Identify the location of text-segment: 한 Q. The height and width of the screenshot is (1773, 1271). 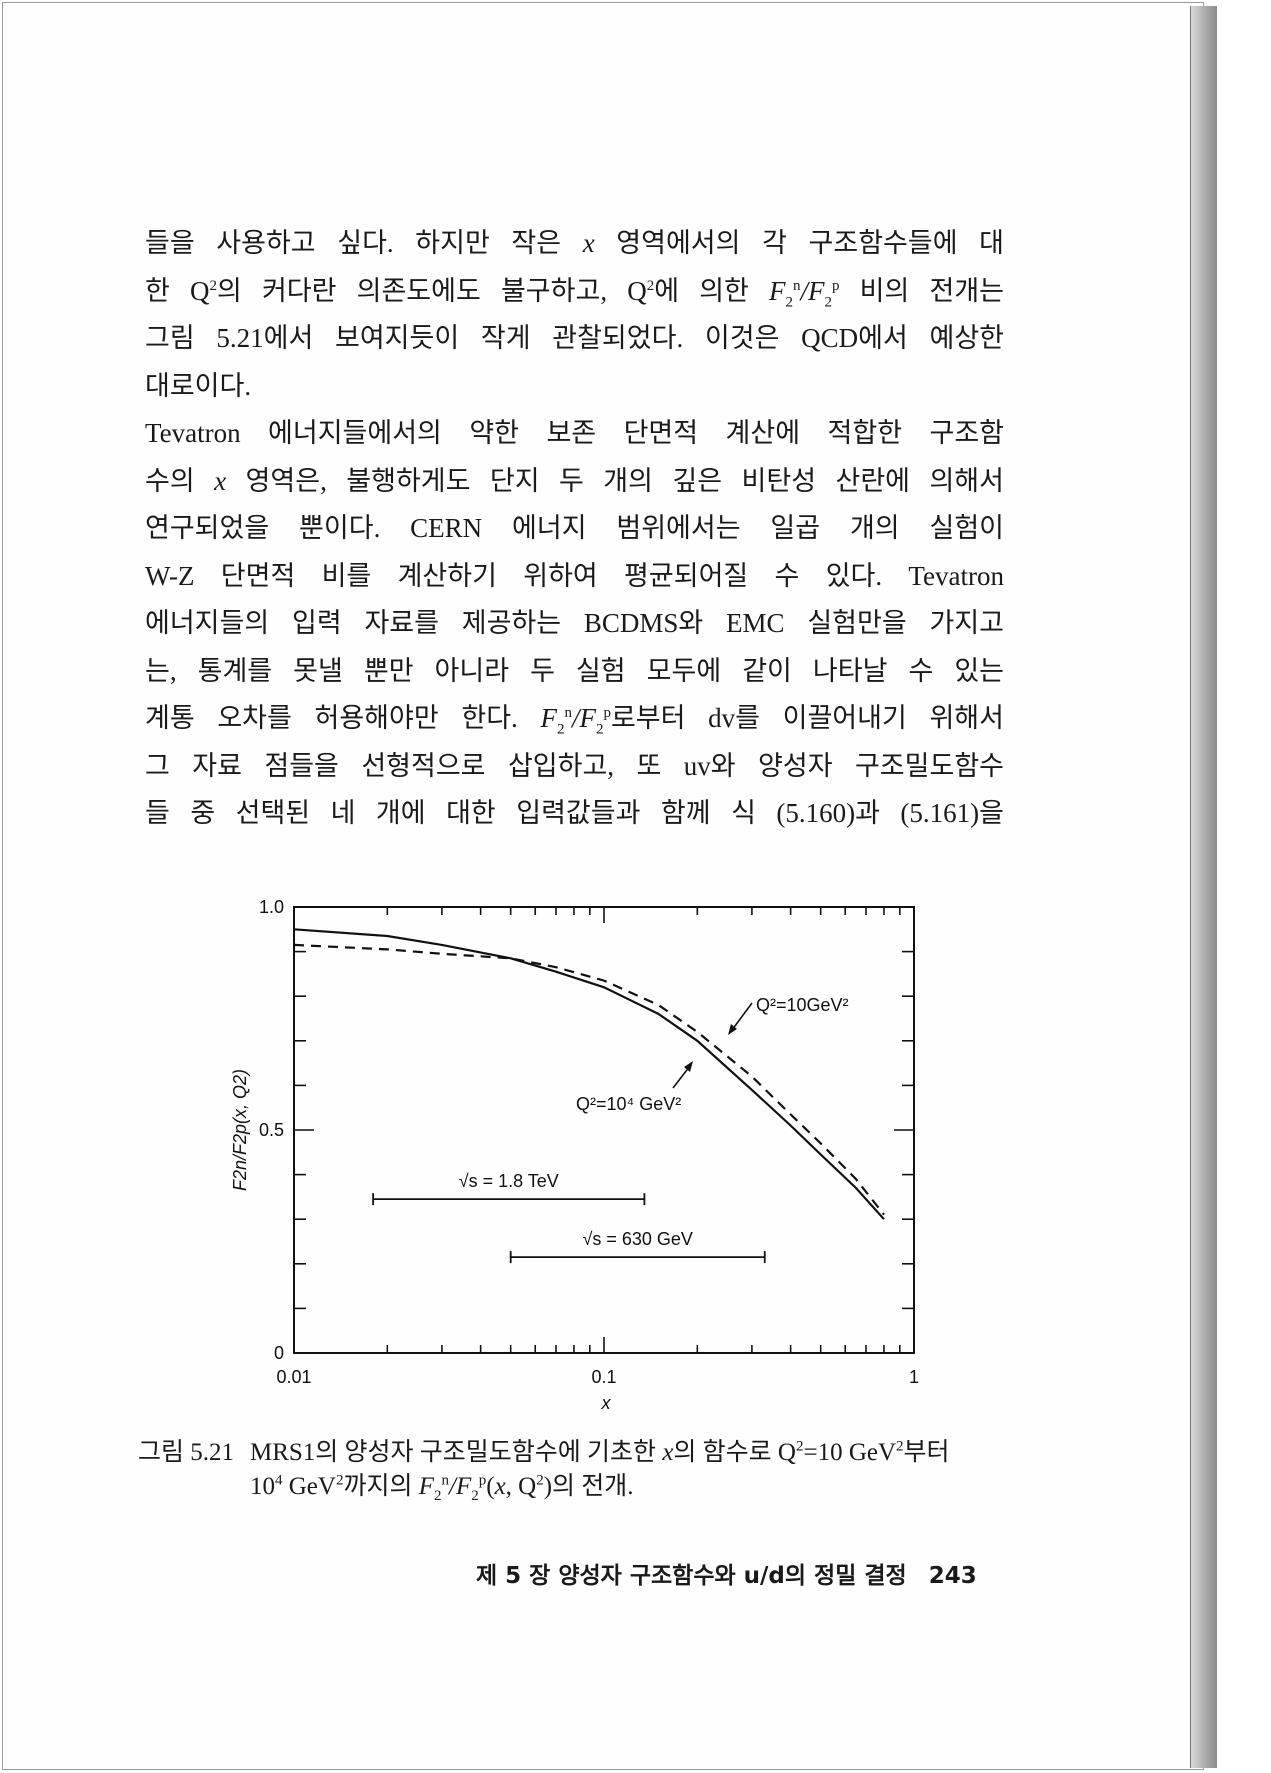
(177, 290).